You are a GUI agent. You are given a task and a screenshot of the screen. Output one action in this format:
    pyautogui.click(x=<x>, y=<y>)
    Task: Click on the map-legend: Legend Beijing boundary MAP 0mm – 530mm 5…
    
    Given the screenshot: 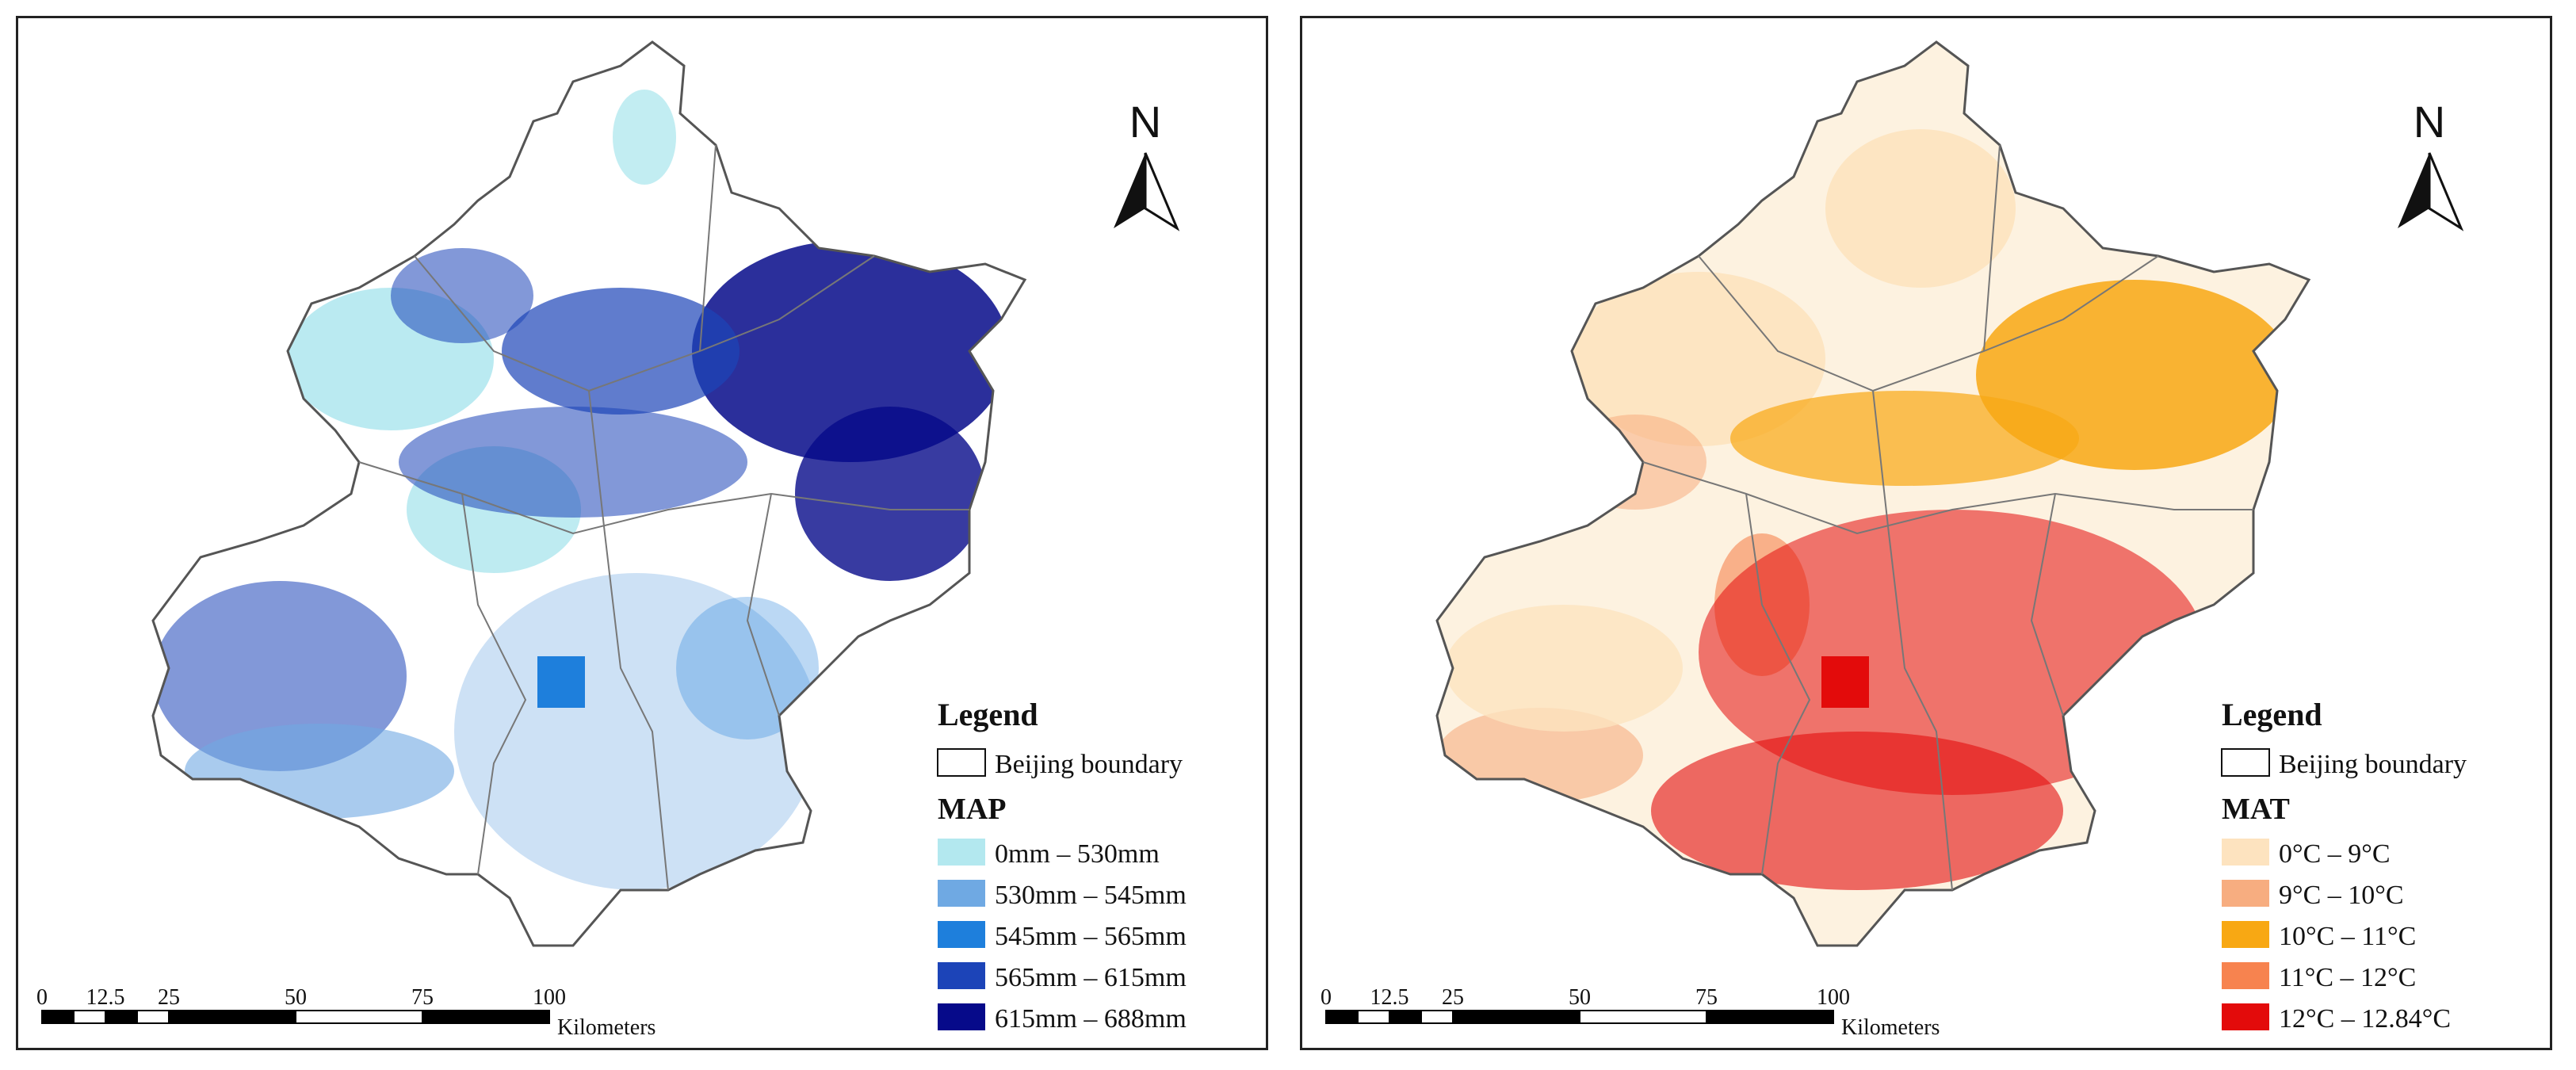 What is the action you would take?
    pyautogui.click(x=1062, y=866)
    